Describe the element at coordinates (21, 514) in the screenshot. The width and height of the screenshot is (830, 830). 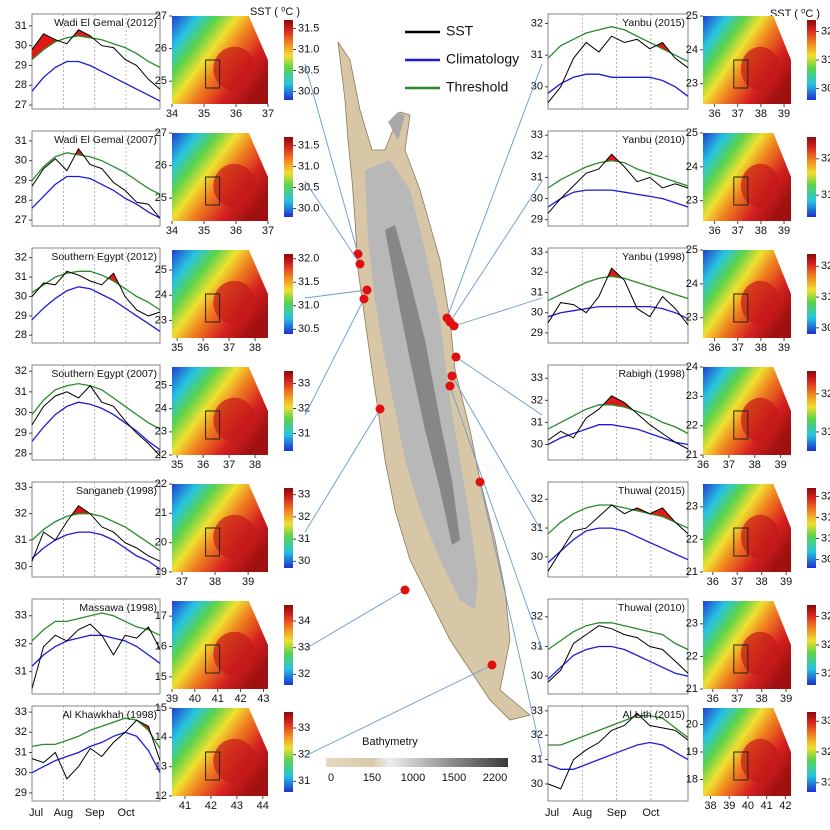
I see `y-tick-label: 32` at that location.